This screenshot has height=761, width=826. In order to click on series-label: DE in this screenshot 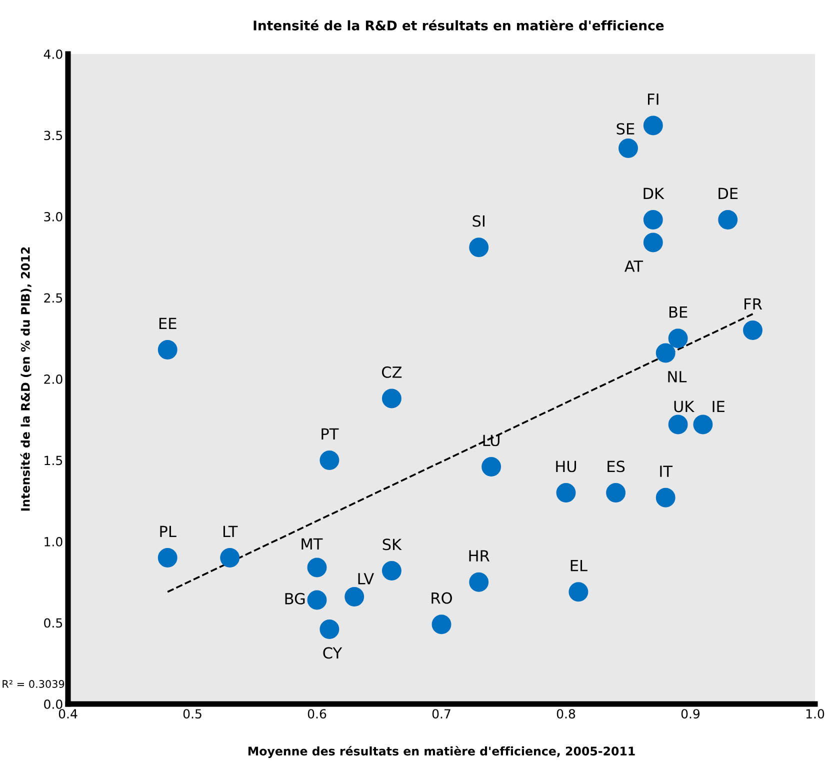, I will do `click(728, 193)`.